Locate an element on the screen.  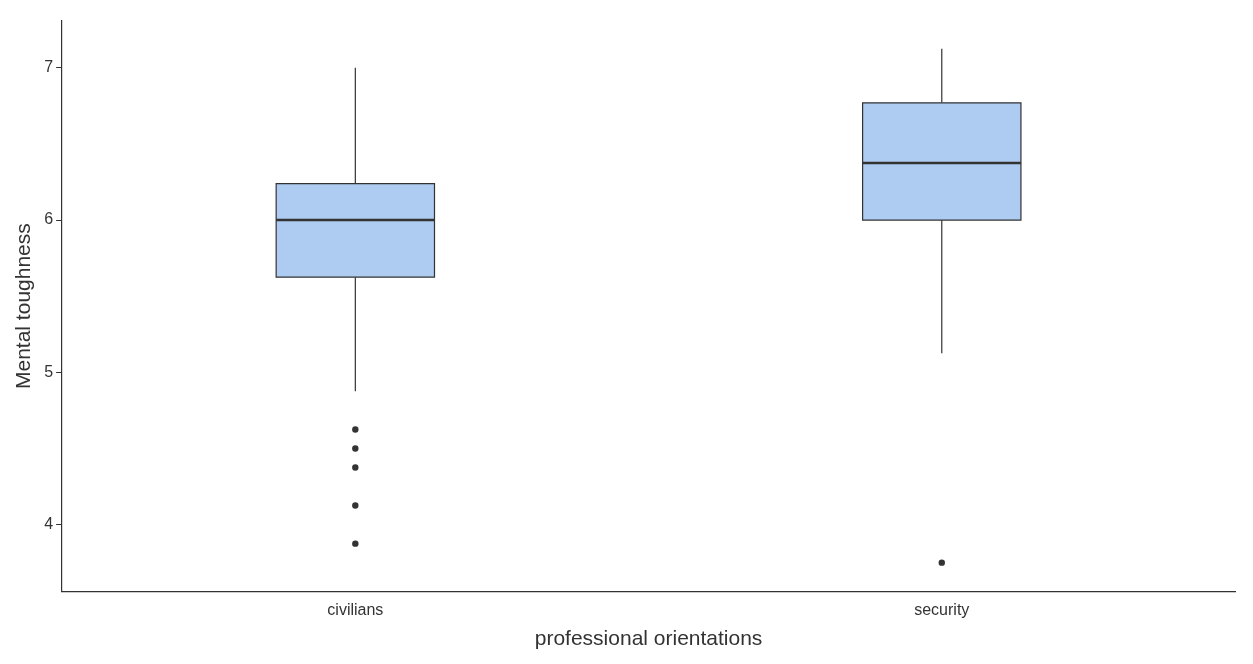
x-tick-label: civilians is located at coordinates (355, 609).